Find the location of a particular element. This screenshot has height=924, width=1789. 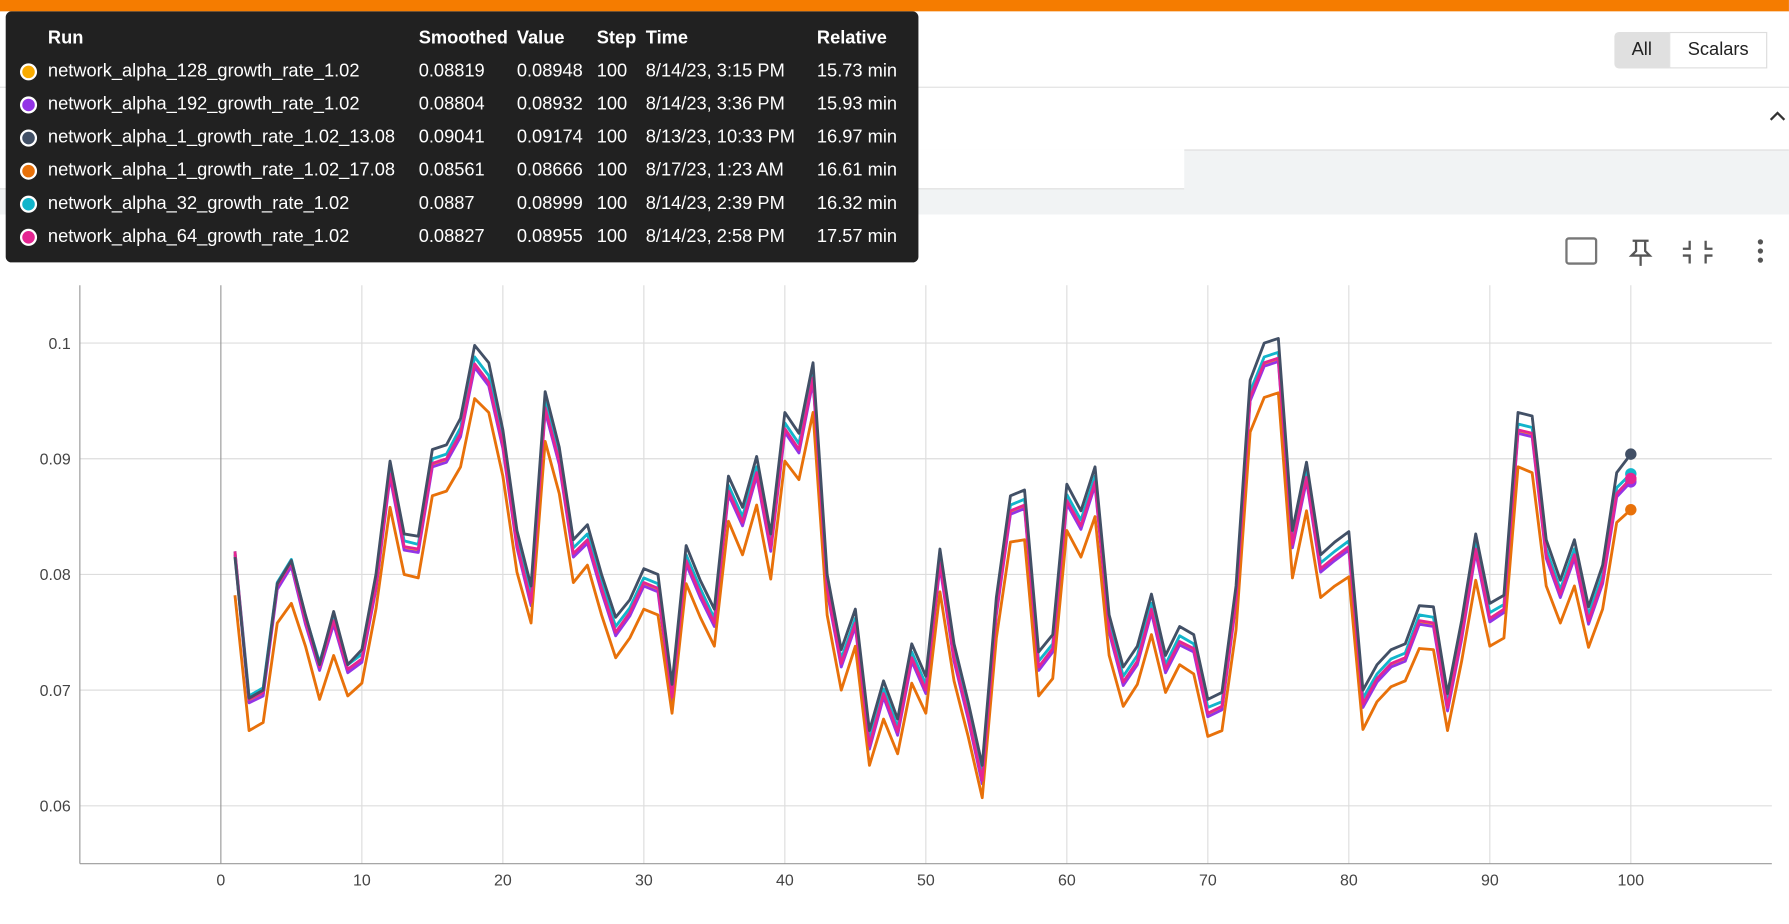

tab-all: All is located at coordinates (1642, 50).